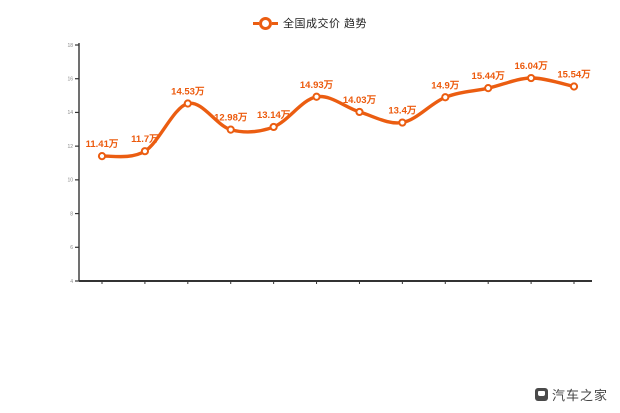 The image size is (620, 413). I want to click on autohome-logo-icon, so click(541, 394).